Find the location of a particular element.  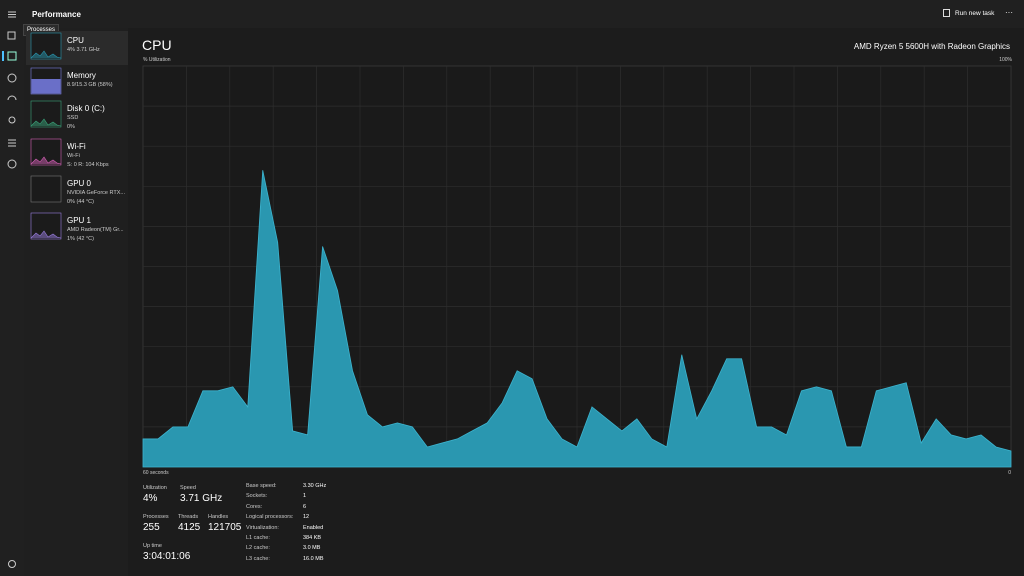

main-title: CPU is located at coordinates (157, 45).